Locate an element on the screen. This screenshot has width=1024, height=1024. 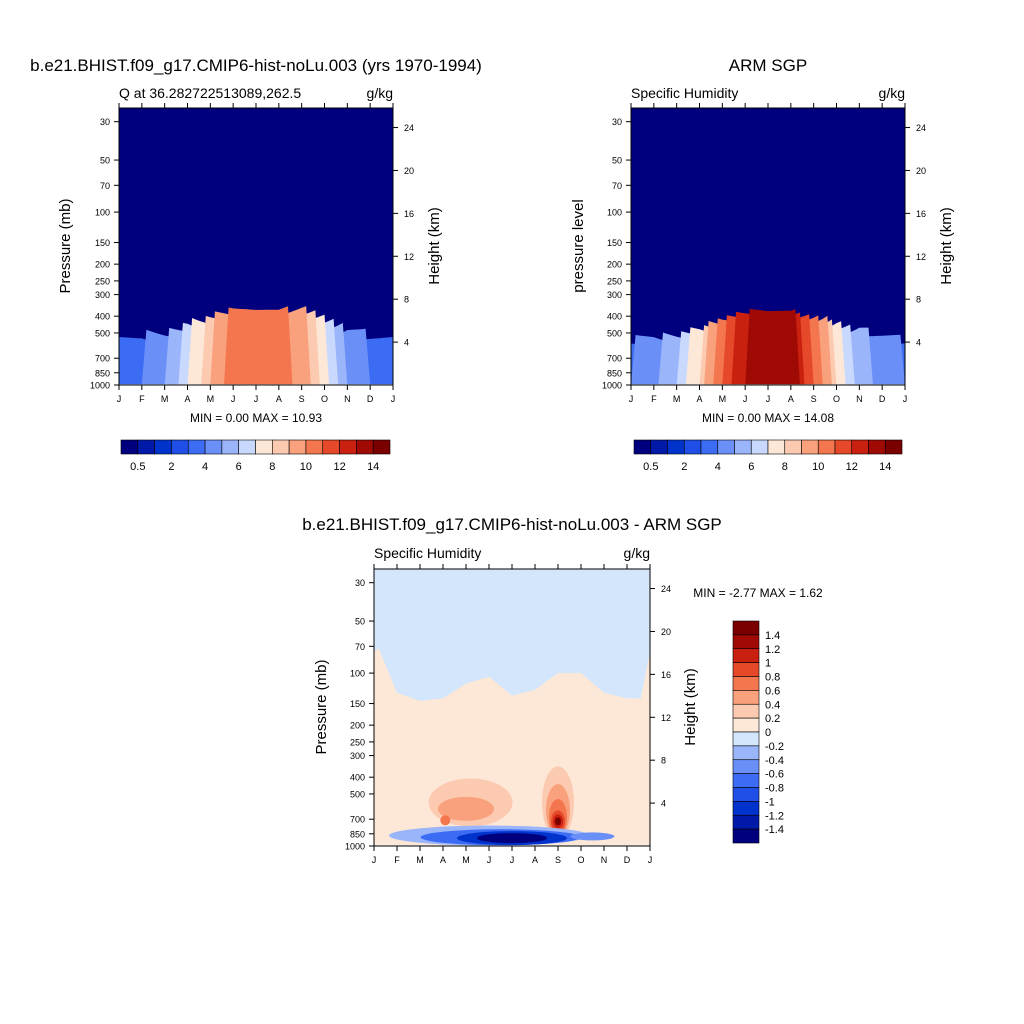
colorbar-label: 8 is located at coordinates (272, 467).